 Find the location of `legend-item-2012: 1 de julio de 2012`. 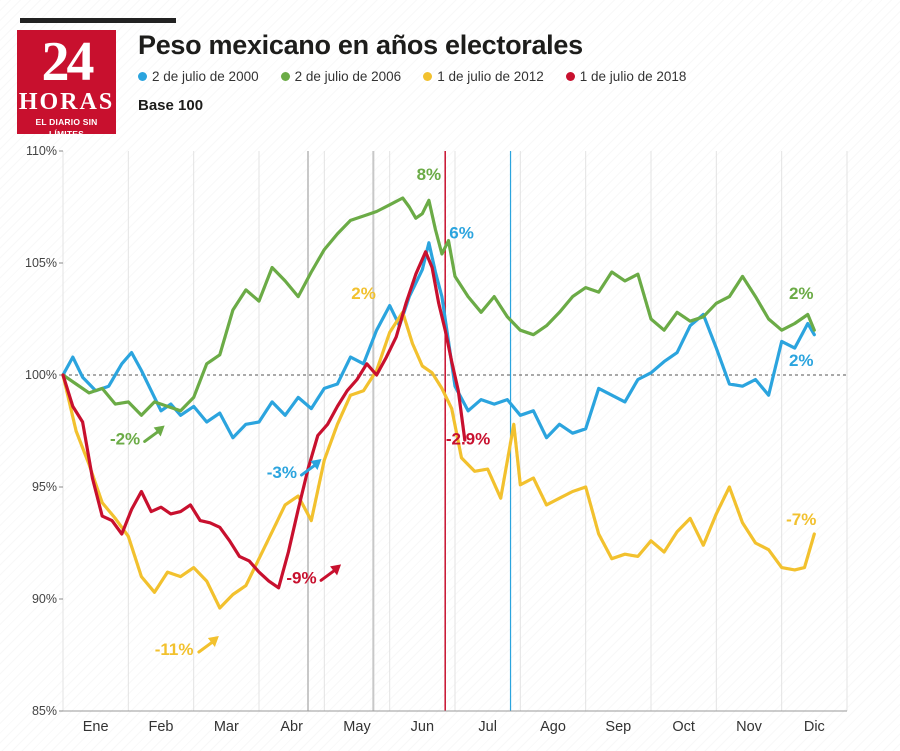

legend-item-2012: 1 de julio de 2012 is located at coordinates (483, 76).